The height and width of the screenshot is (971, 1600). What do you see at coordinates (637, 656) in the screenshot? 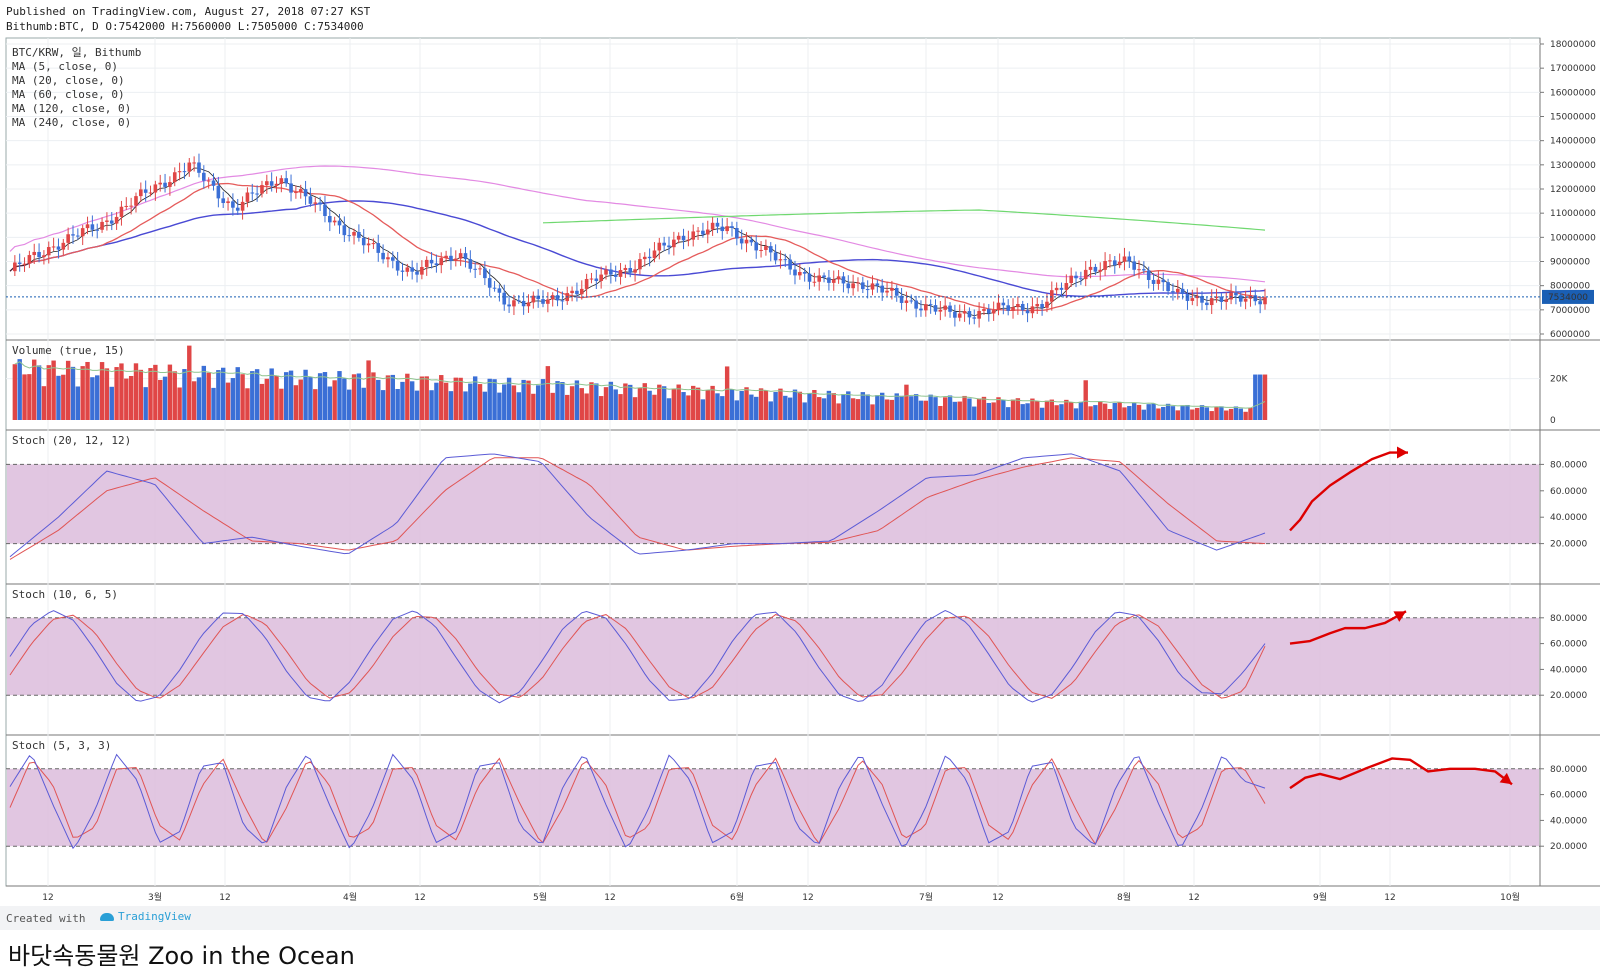
I see `stoch-d-line` at bounding box center [637, 656].